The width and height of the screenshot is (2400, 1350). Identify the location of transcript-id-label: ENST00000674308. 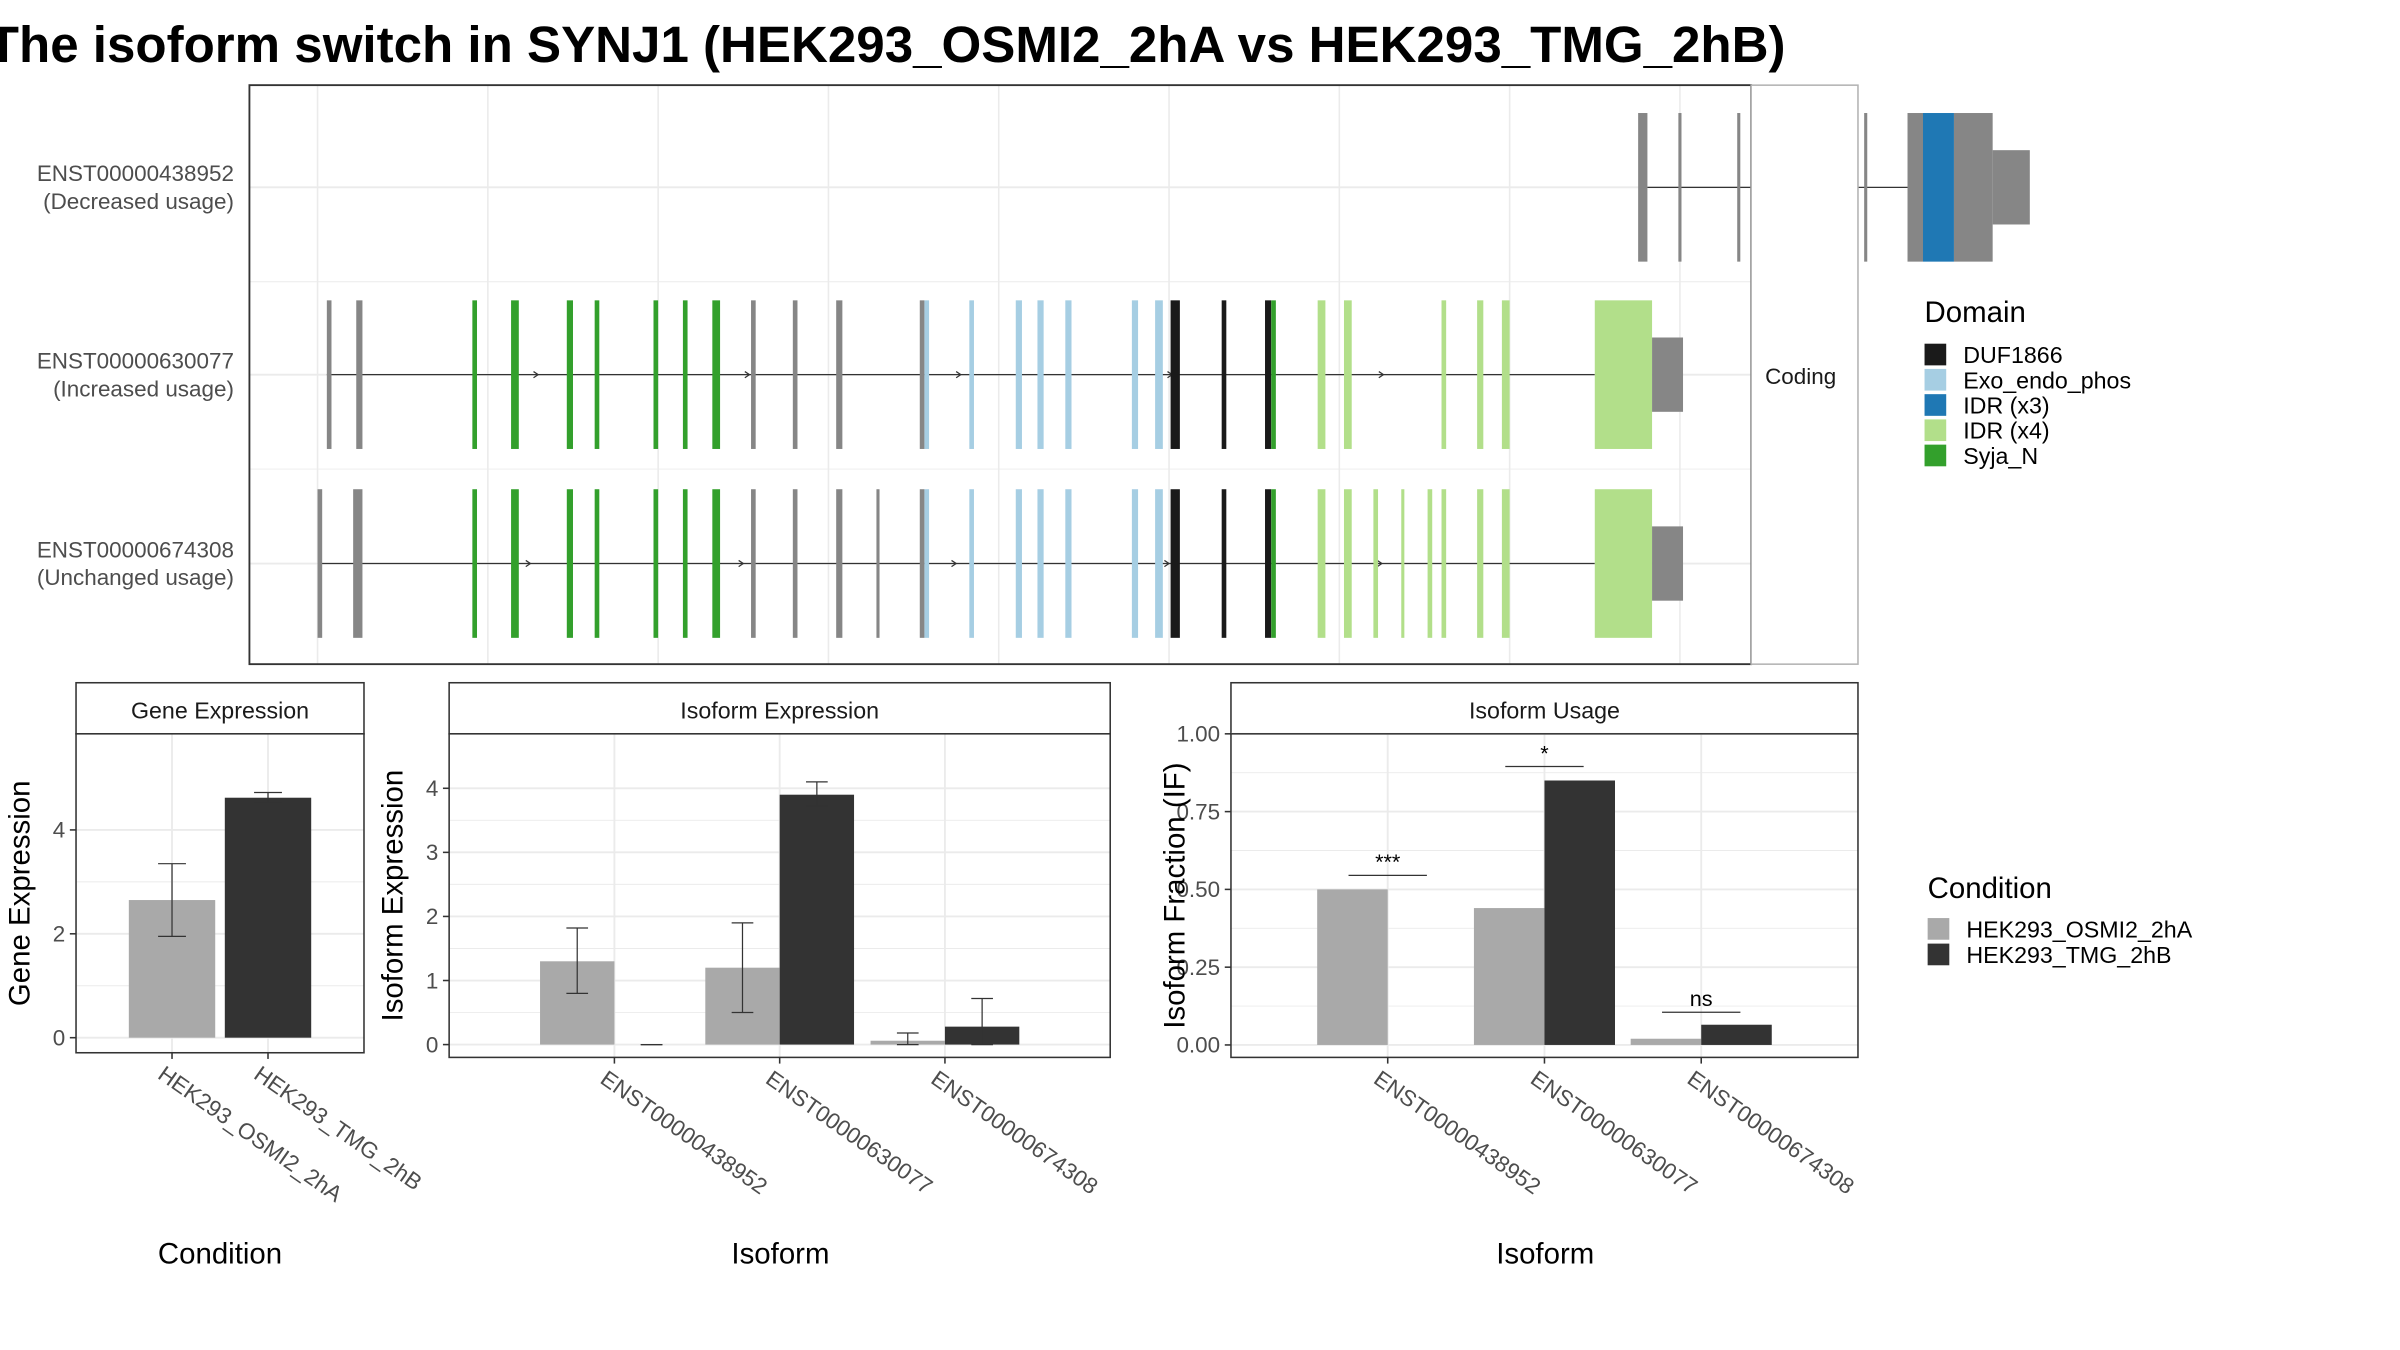
(135, 549).